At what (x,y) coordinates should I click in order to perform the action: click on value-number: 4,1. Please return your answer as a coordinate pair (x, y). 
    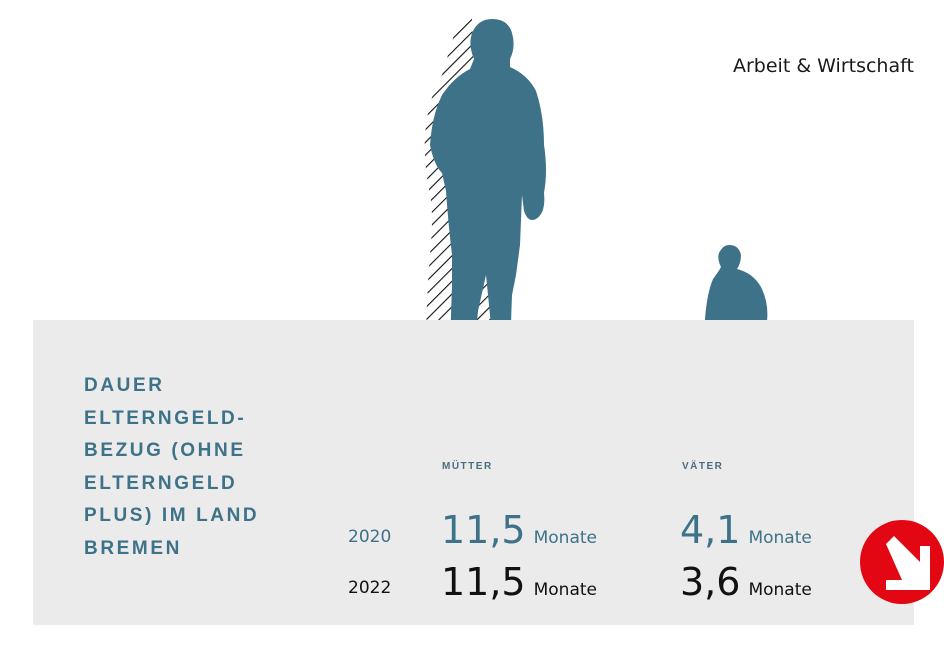
    Looking at the image, I should click on (710, 530).